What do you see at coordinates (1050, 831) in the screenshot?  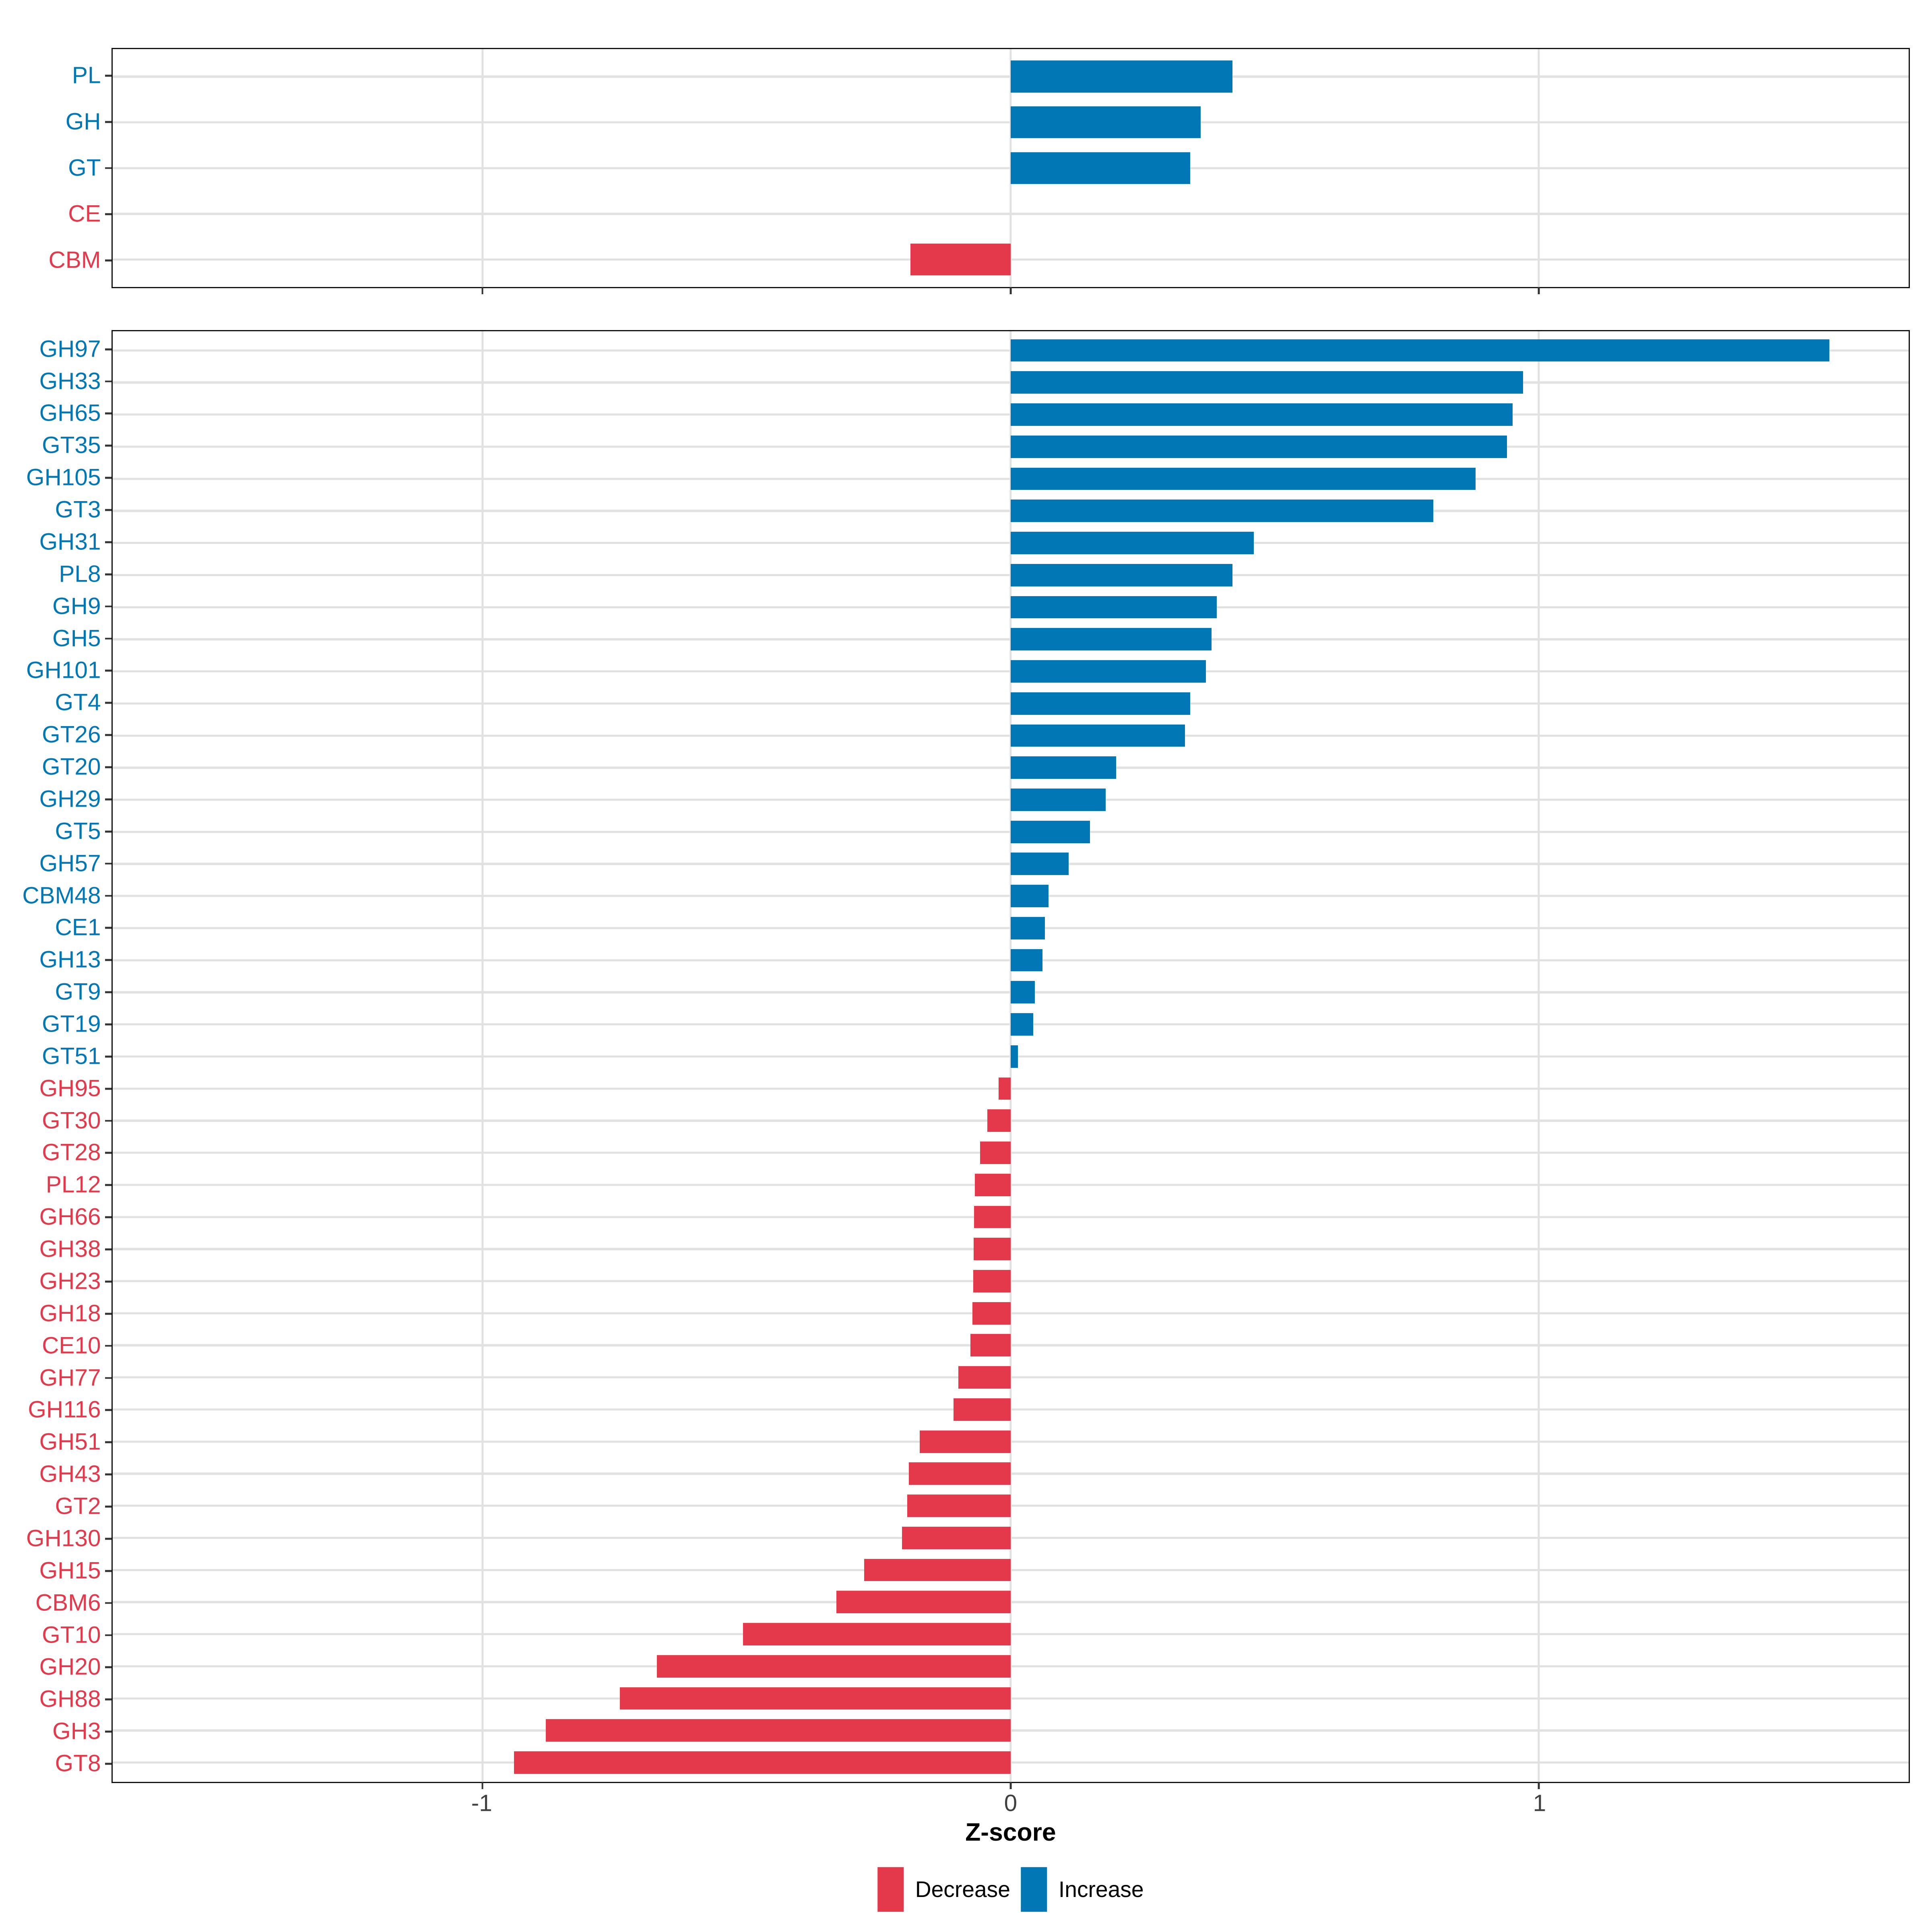 I see `bar-GT5` at bounding box center [1050, 831].